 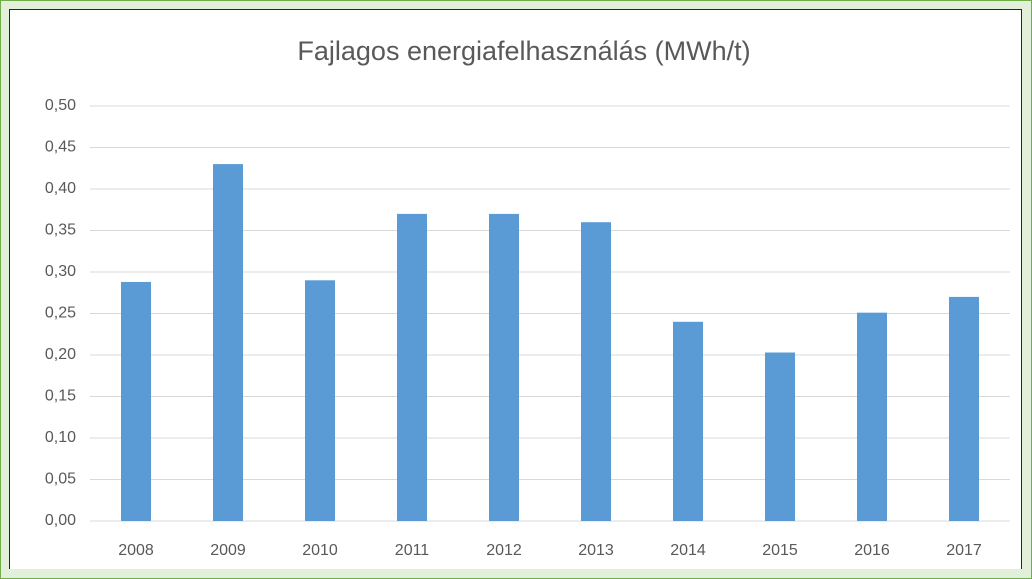 What do you see at coordinates (60, 105) in the screenshot?
I see `y-tick-label: 0,50` at bounding box center [60, 105].